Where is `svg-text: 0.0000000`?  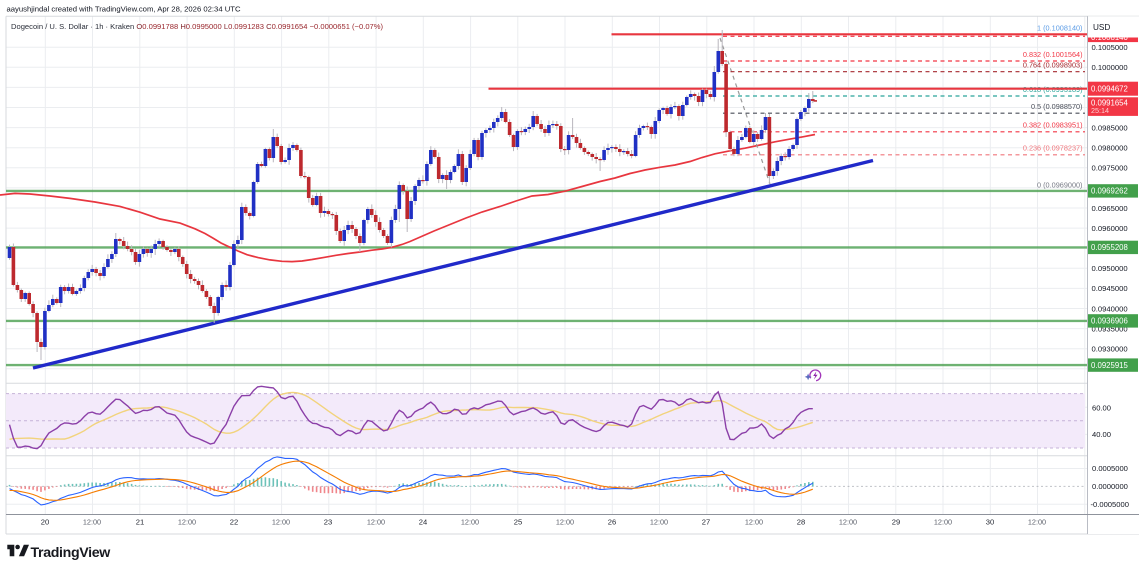 svg-text: 0.0000000 is located at coordinates (1110, 486).